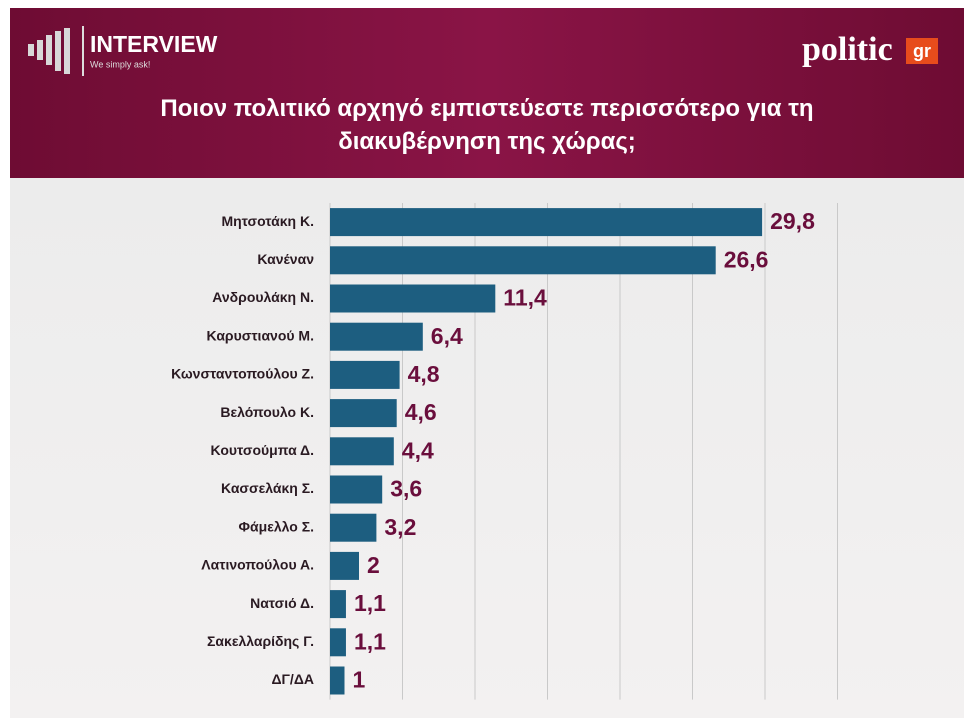 The height and width of the screenshot is (727, 974). Describe the element at coordinates (447, 336) in the screenshot. I see `value-label: 6,4` at that location.